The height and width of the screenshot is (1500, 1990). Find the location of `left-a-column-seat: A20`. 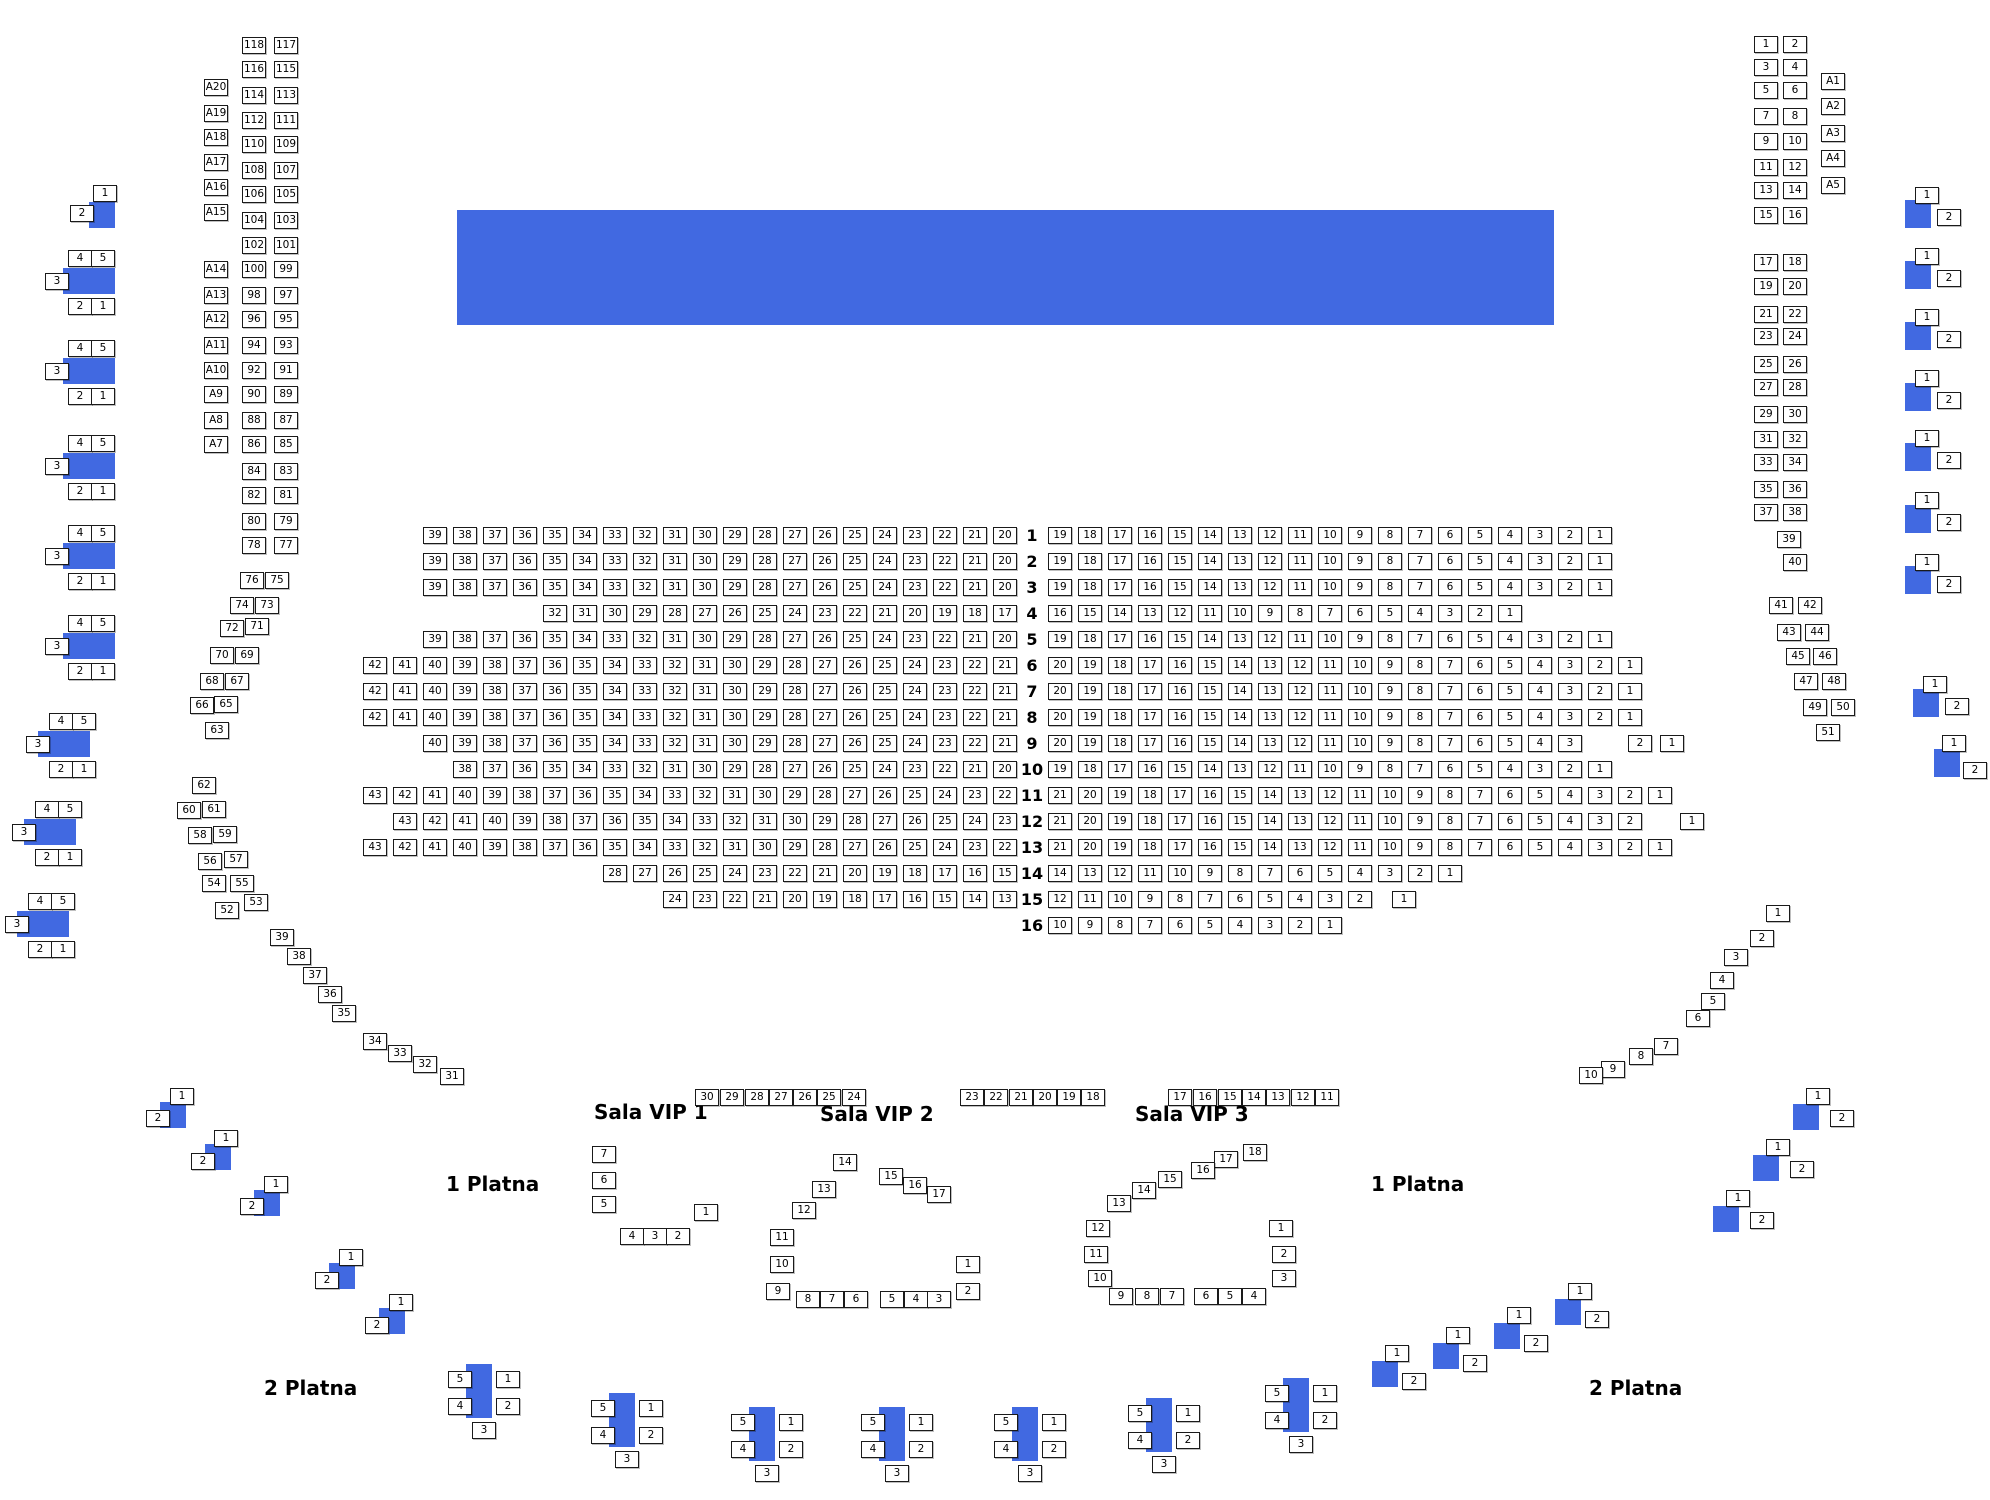

left-a-column-seat: A20 is located at coordinates (216, 87).